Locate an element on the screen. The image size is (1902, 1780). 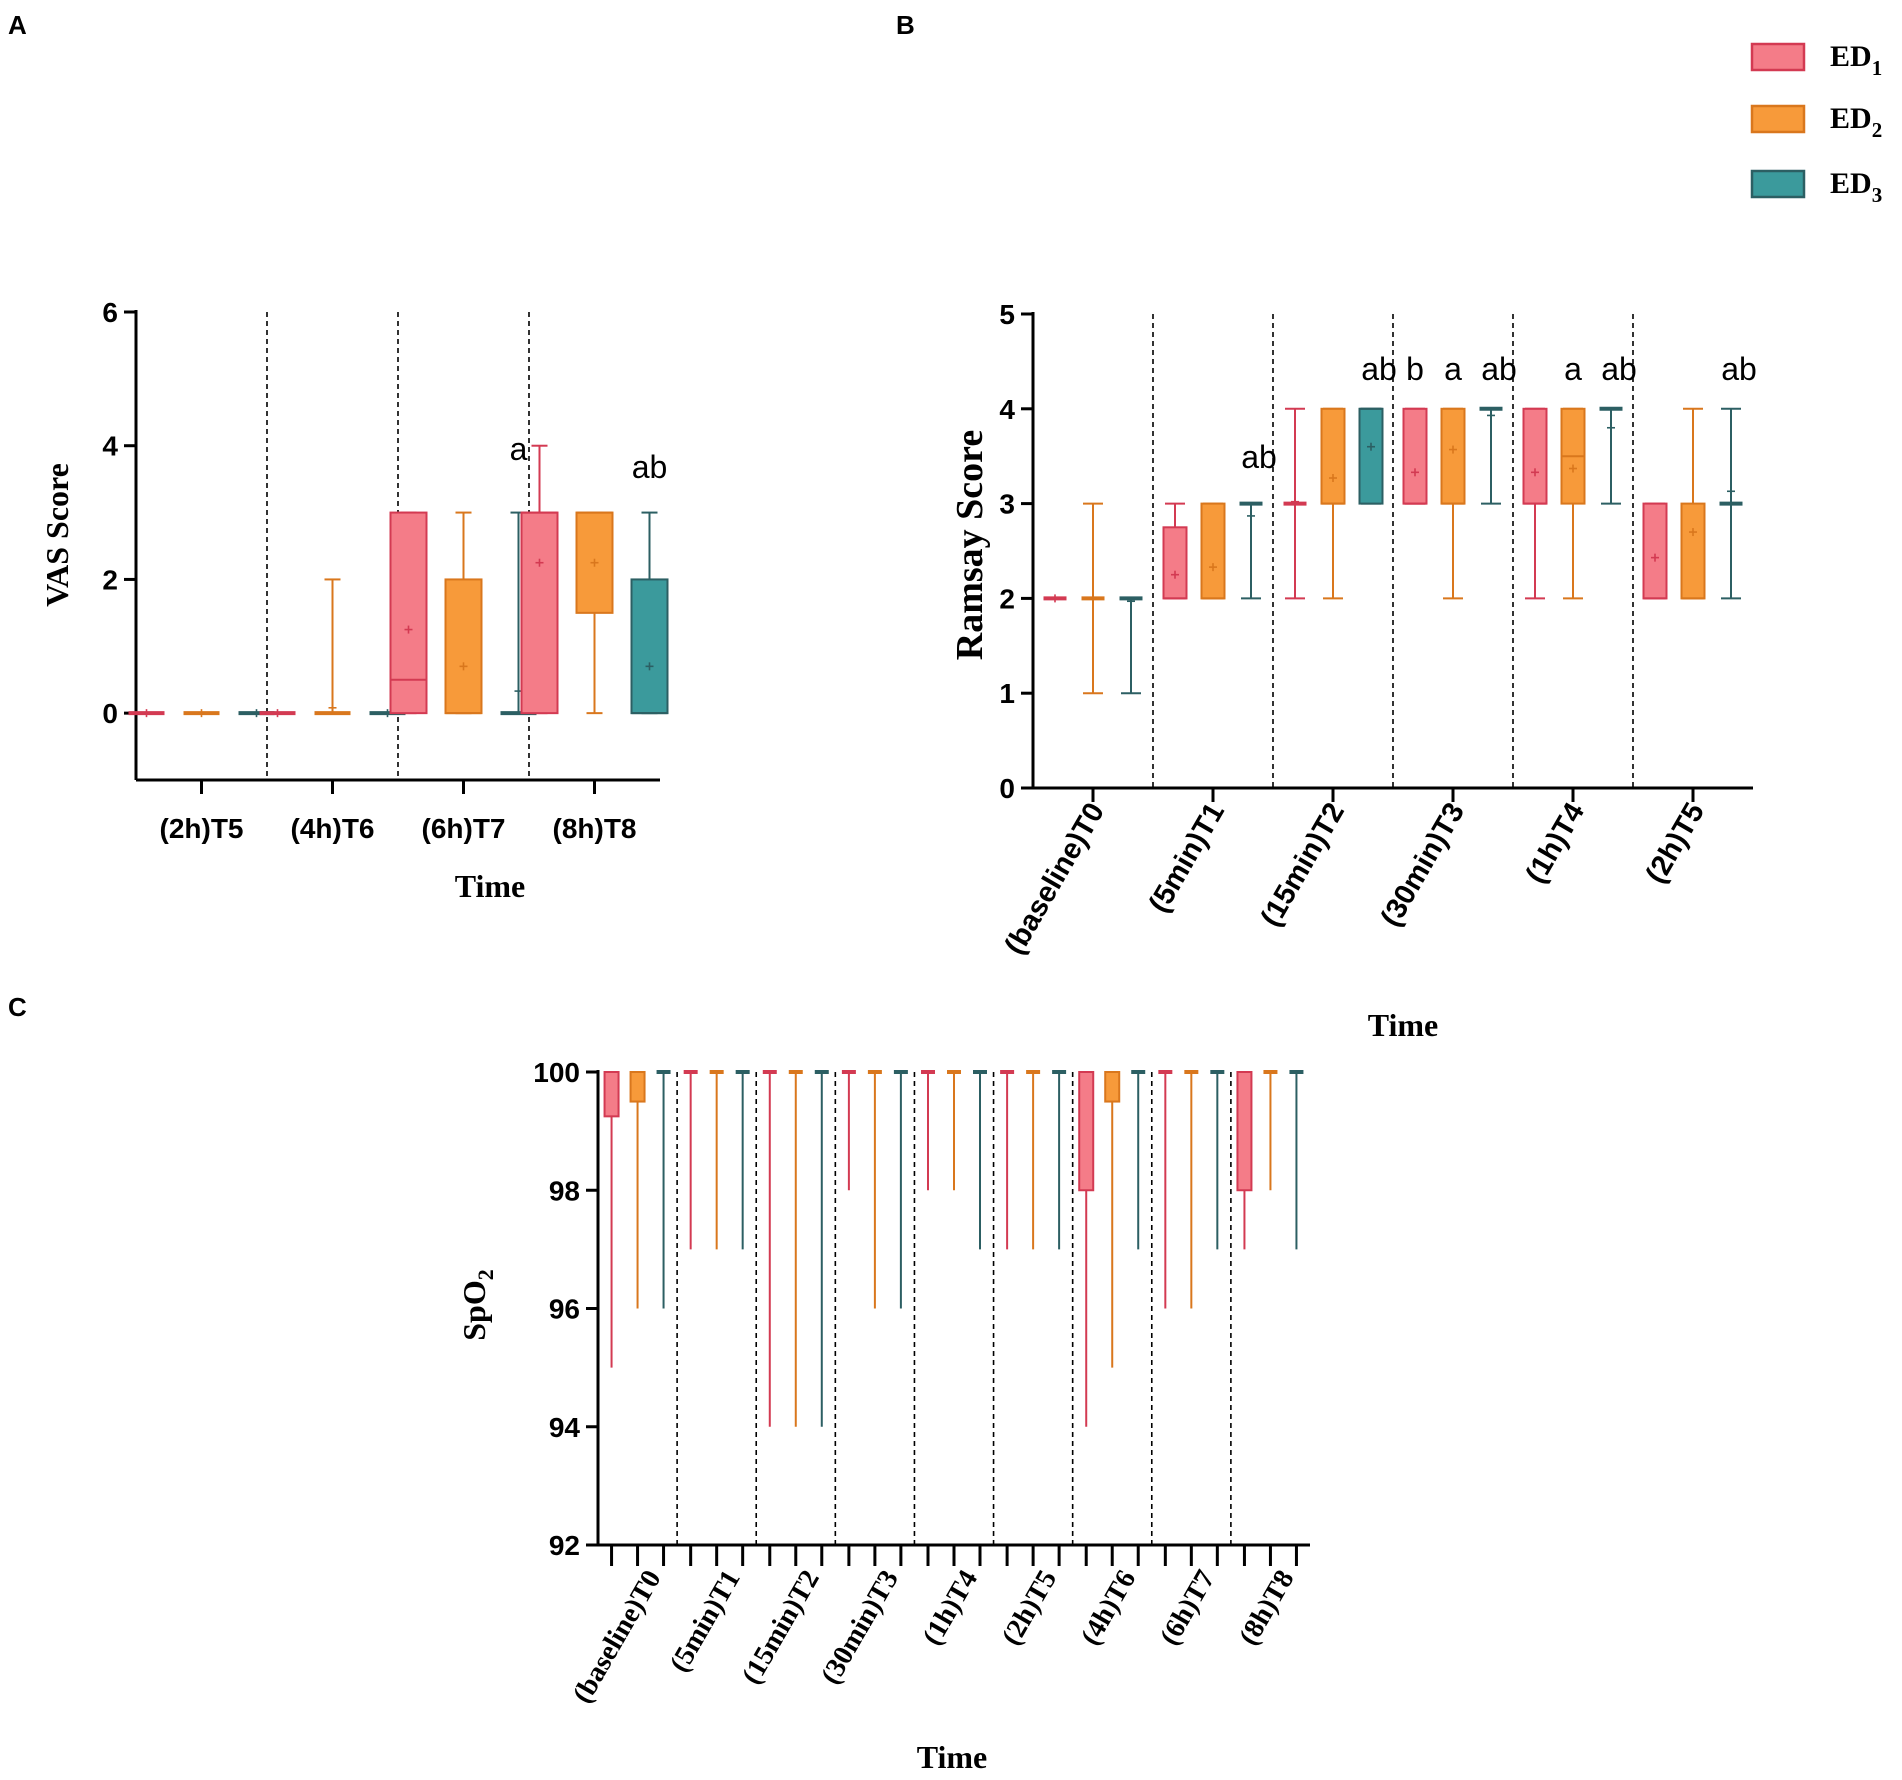
legend-item-ed2: ED2 is located at coordinates (1816, 122).